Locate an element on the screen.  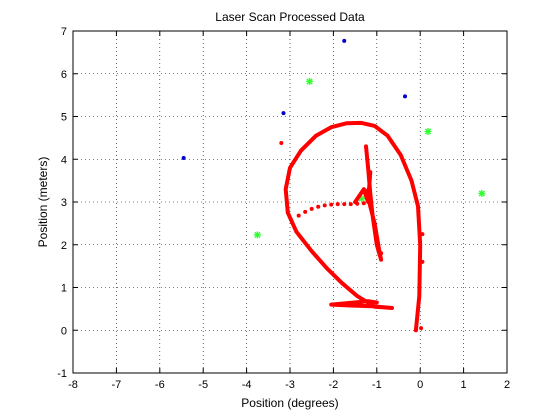
x-tick-label: -1 is located at coordinates (377, 385).